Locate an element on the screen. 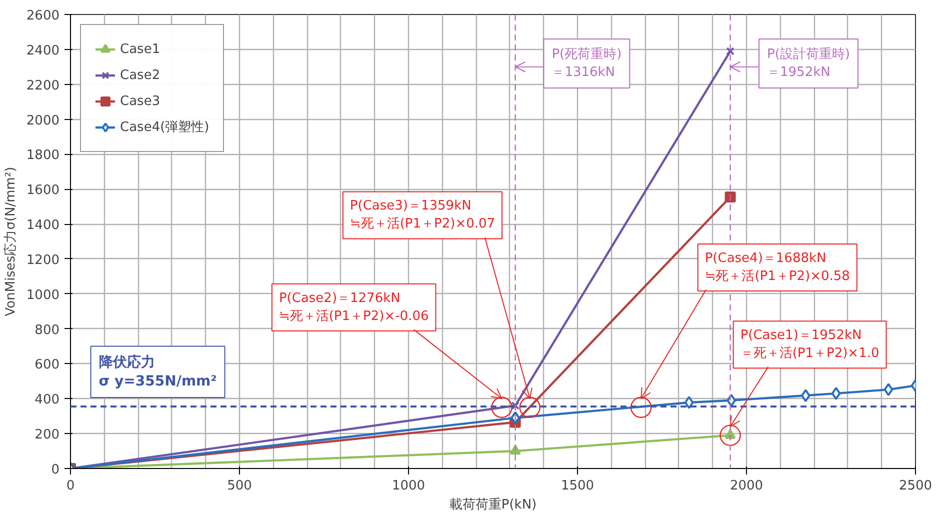 This screenshot has height=521, width=950. legend-label: Case3 is located at coordinates (140, 101).